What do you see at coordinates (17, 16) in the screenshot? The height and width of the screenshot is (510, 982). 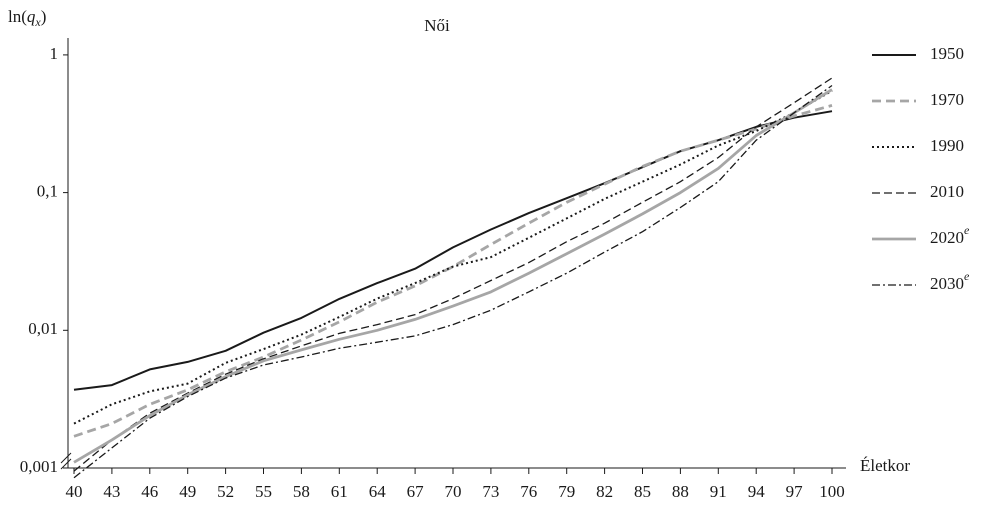 I see `y-label-prefix: ln(` at bounding box center [17, 16].